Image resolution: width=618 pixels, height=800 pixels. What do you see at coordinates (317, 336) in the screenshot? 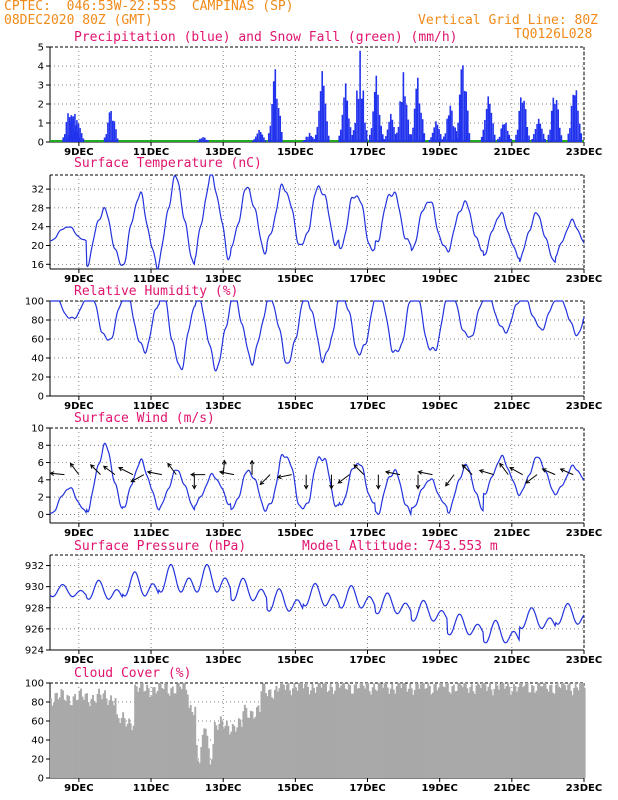
I see `rh-series-line` at bounding box center [317, 336].